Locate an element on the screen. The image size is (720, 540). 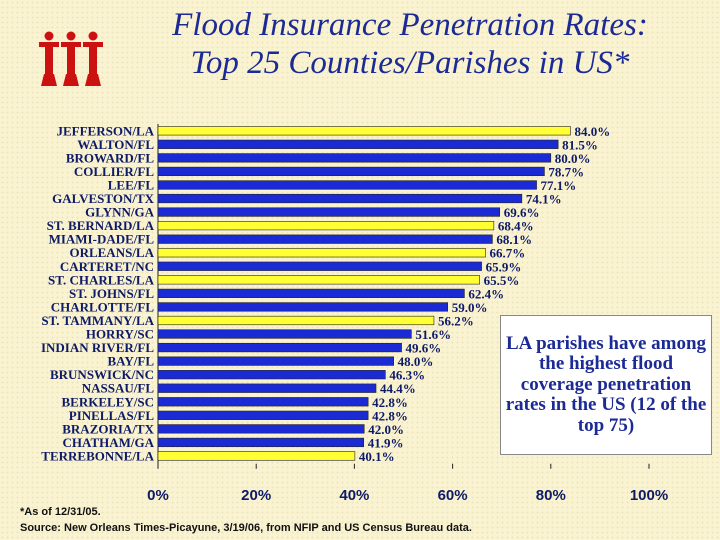
value-label: 51.6% is located at coordinates (433, 334).